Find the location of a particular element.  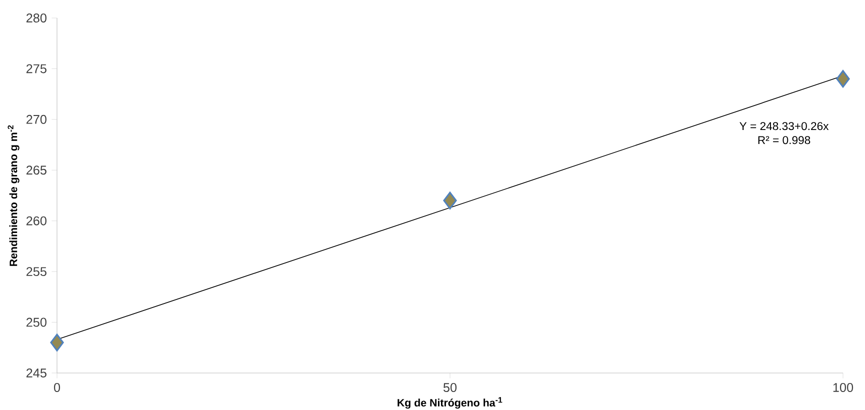

y-tick-label: 270 is located at coordinates (36, 119).